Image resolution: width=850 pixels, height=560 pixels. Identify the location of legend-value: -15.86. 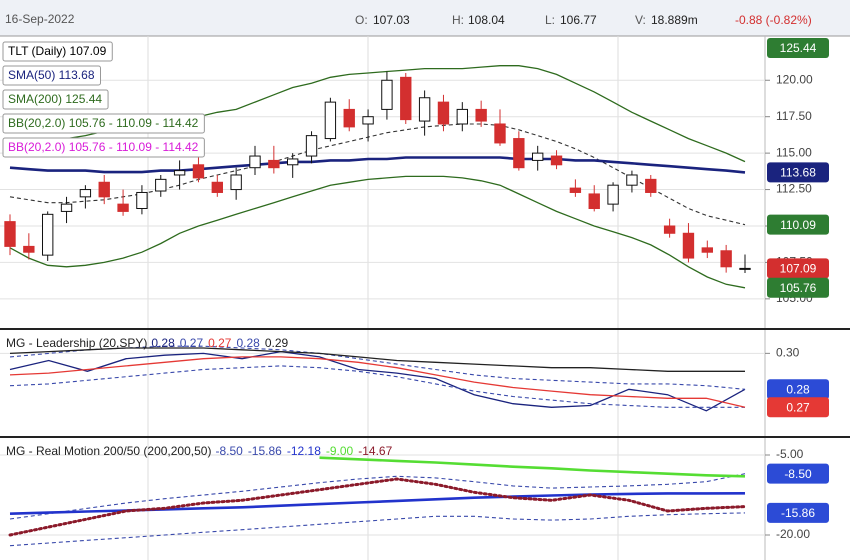
(265, 451).